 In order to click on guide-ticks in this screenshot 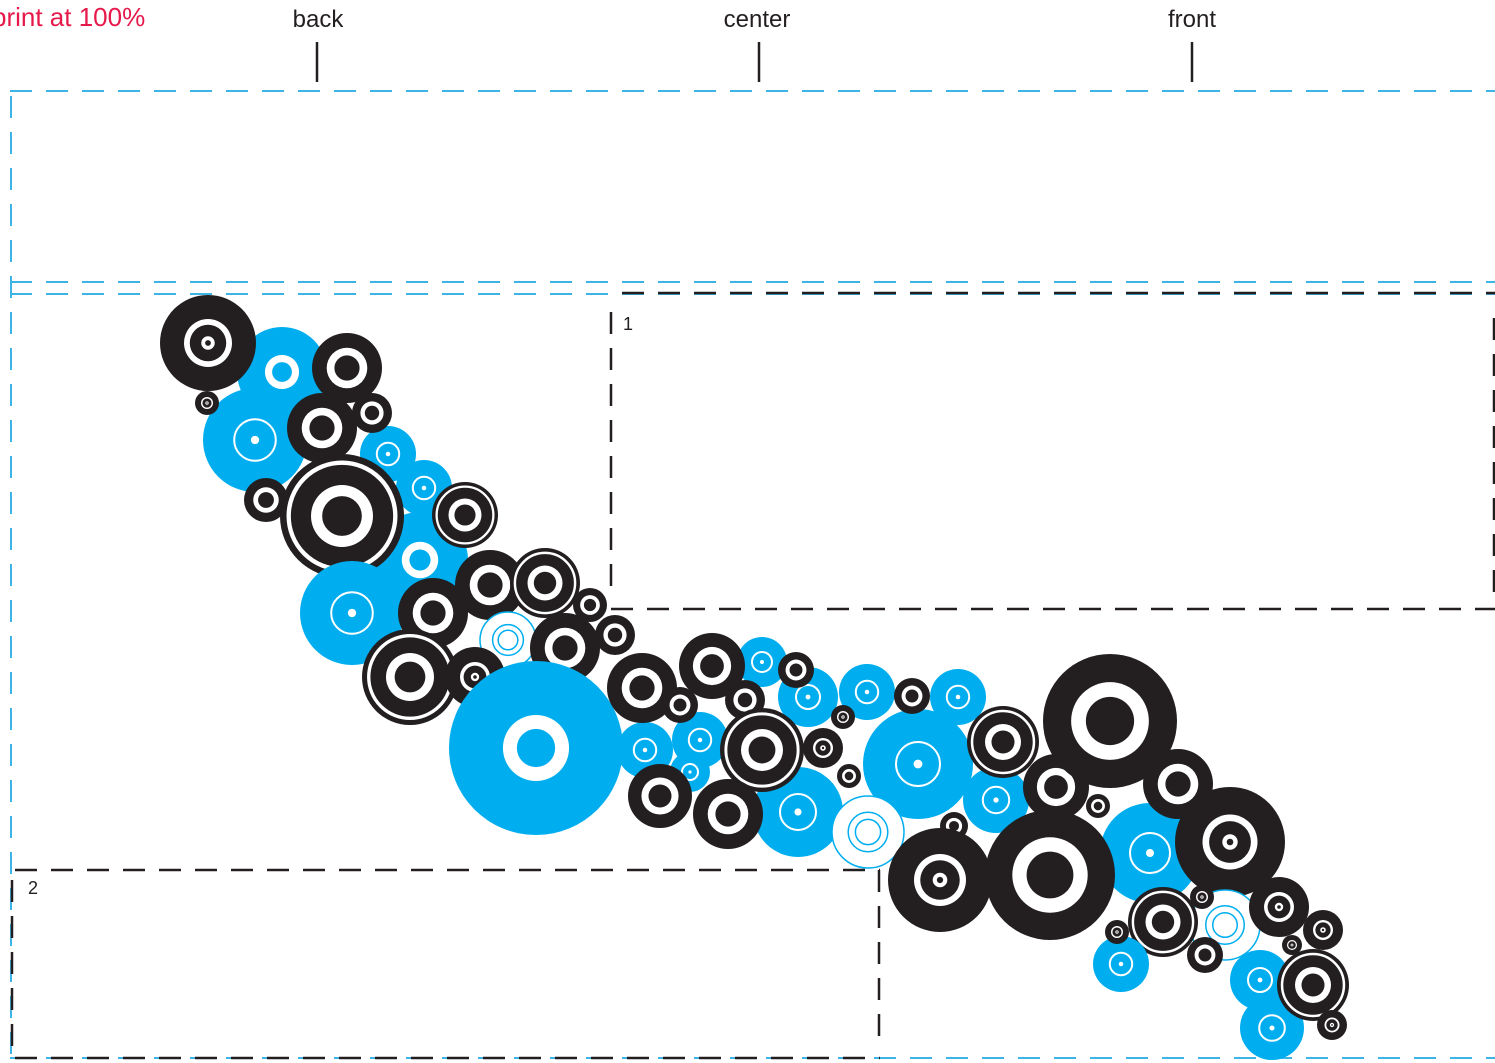, I will do `click(754, 62)`.